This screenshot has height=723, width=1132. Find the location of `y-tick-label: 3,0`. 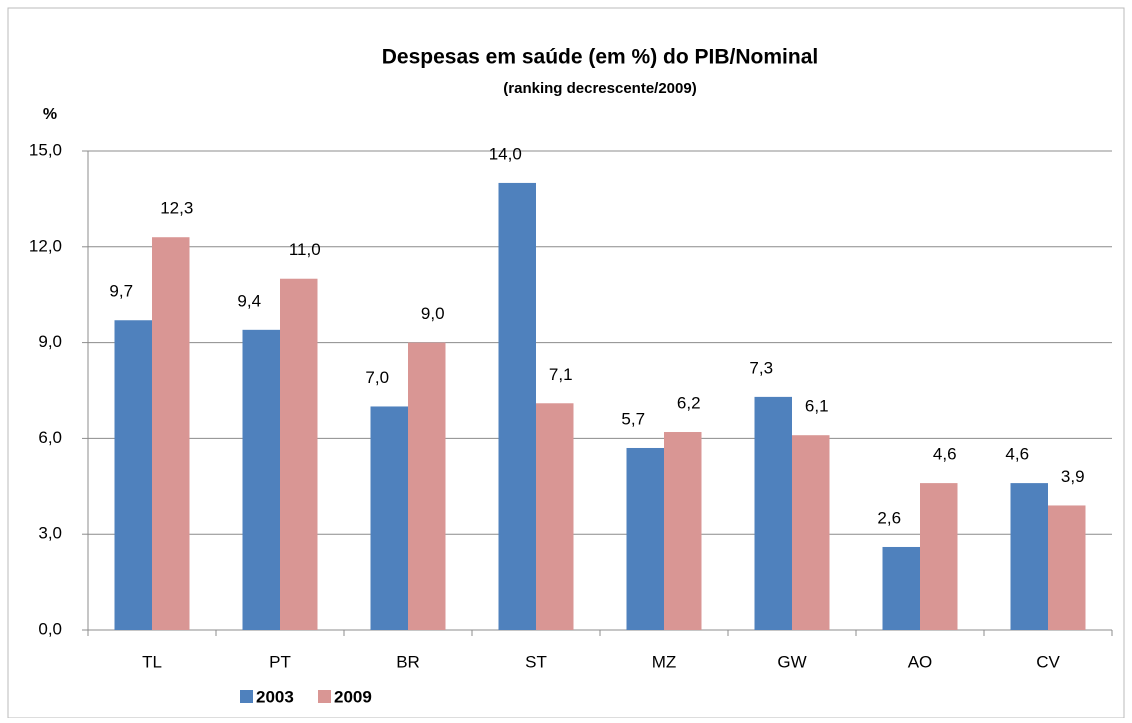

y-tick-label: 3,0 is located at coordinates (50, 533).